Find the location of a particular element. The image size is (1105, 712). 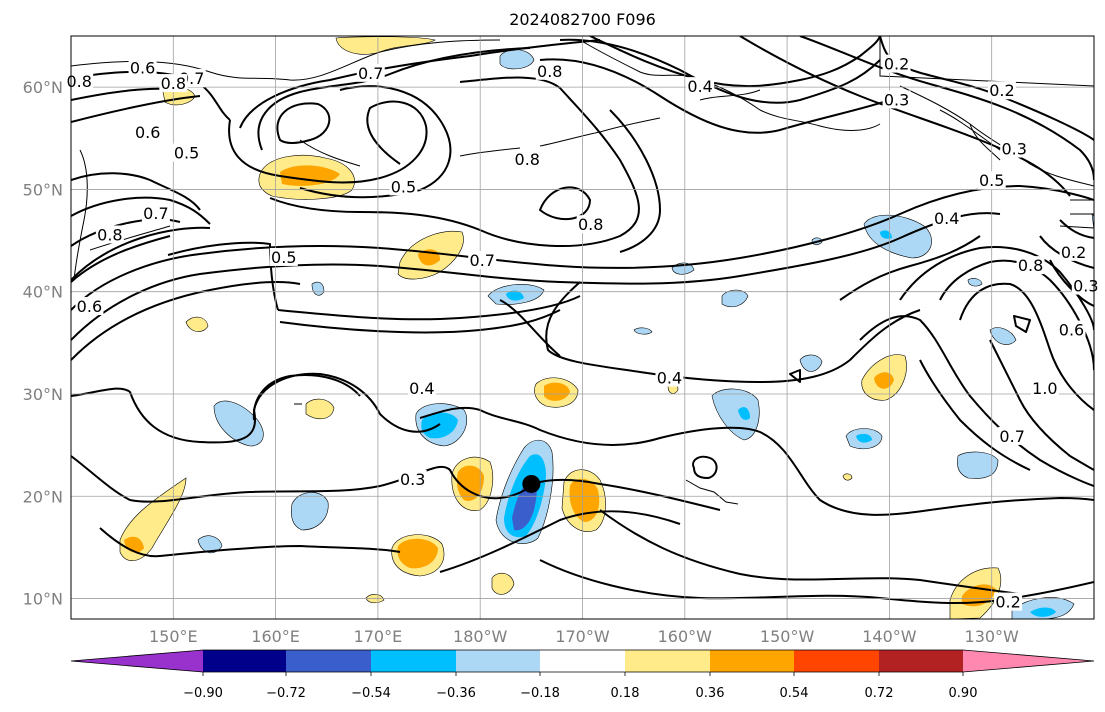

lon-tick-label: 180°W is located at coordinates (480, 636).